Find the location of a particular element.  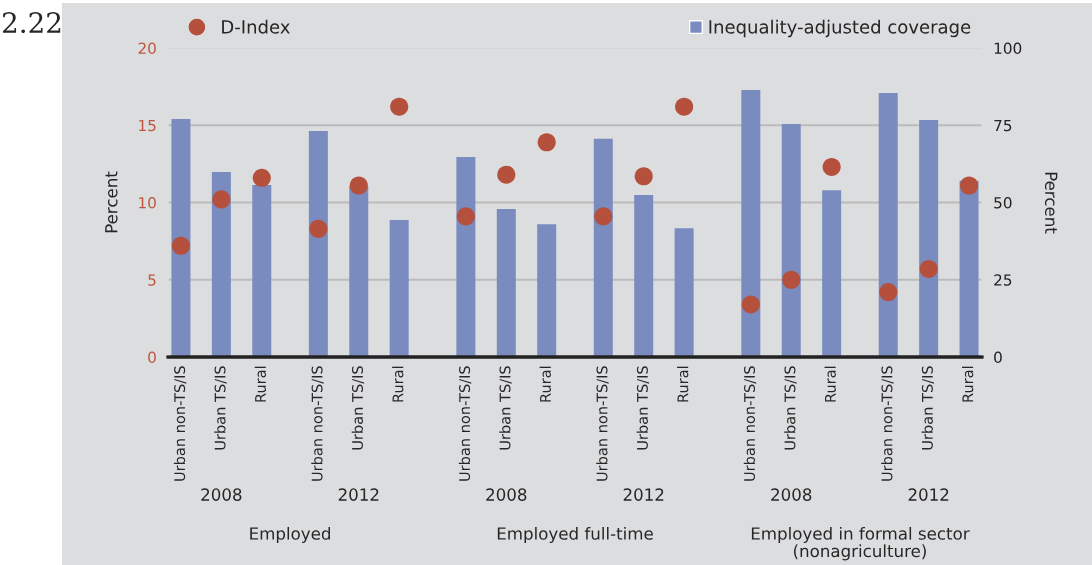

y-tick-label: 5 is located at coordinates (152, 280).